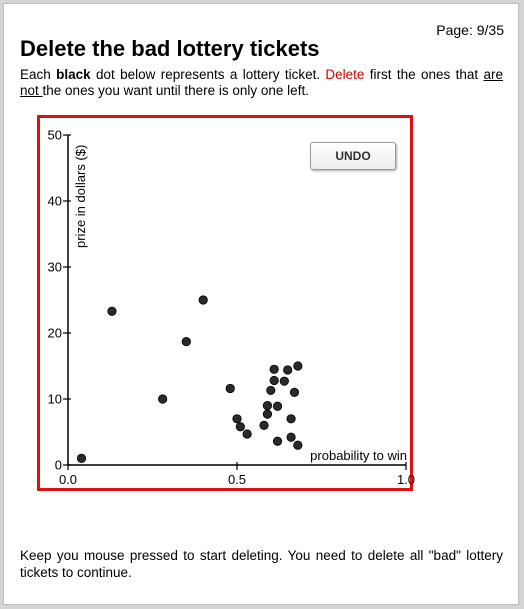 The image size is (524, 609). Describe the element at coordinates (358, 455) in the screenshot. I see `x-axis-label: probability to win` at that location.